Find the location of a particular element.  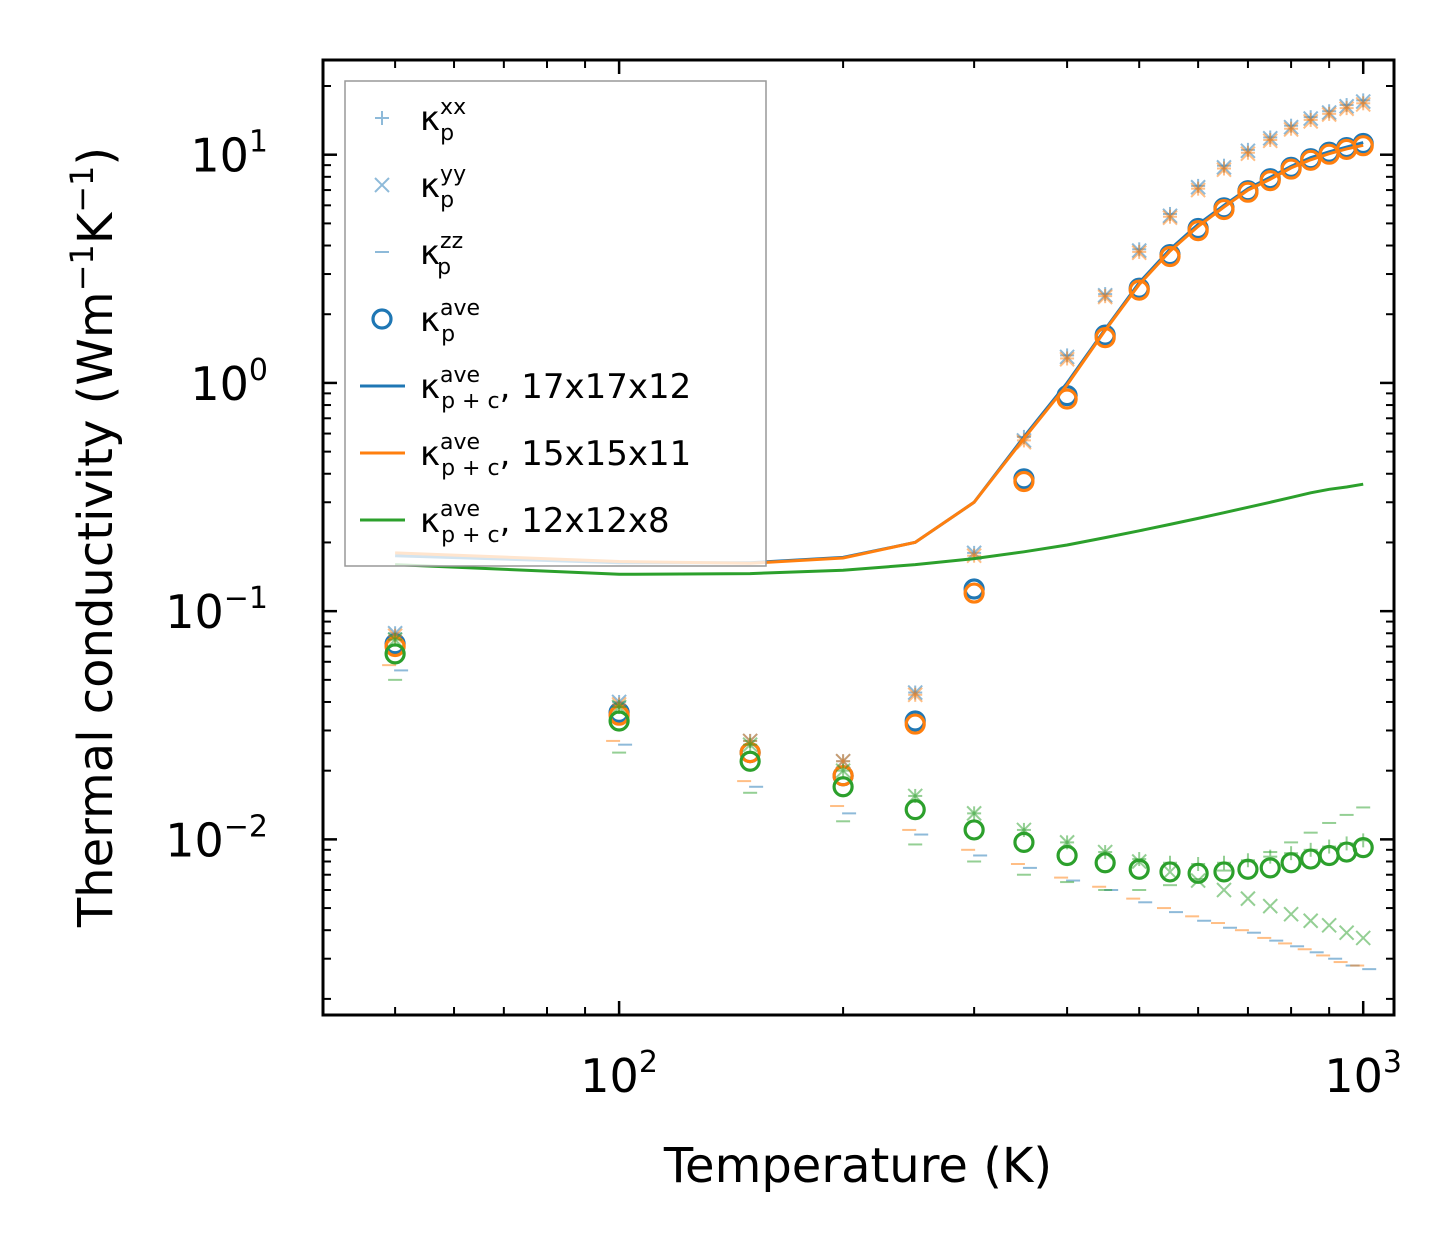

y-axis-label-exp1: −1 is located at coordinates (82, 267).